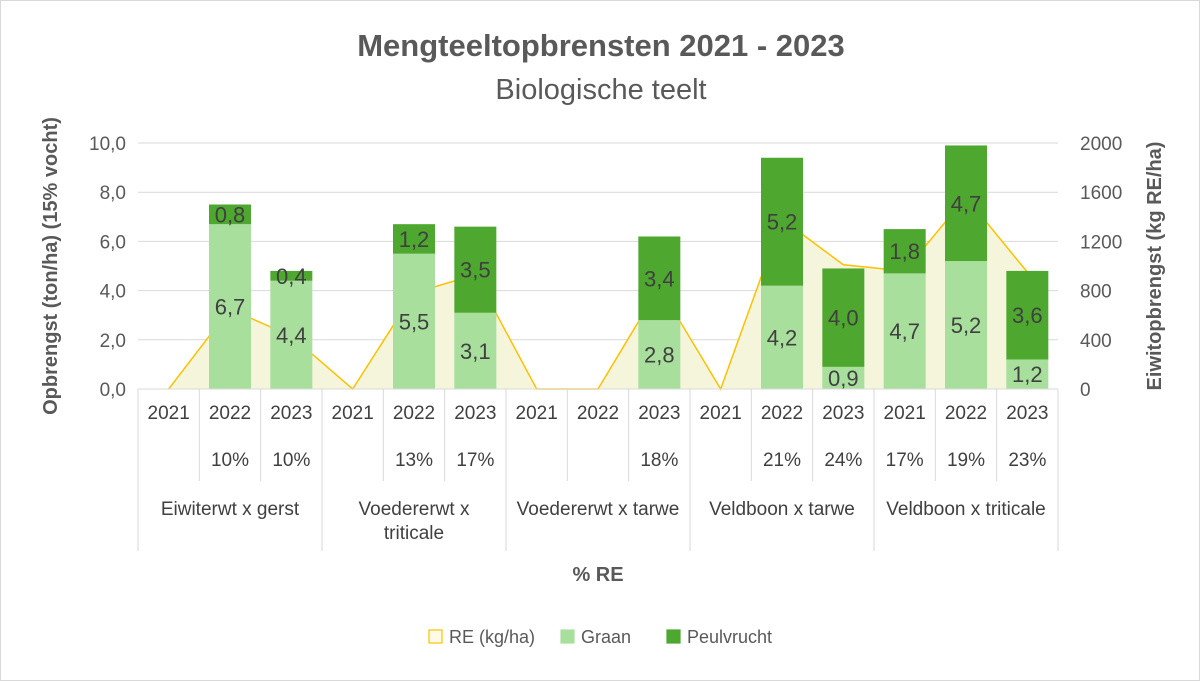 This screenshot has width=1200, height=681. I want to click on group-label: Voedererwt x triticale, so click(414, 521).